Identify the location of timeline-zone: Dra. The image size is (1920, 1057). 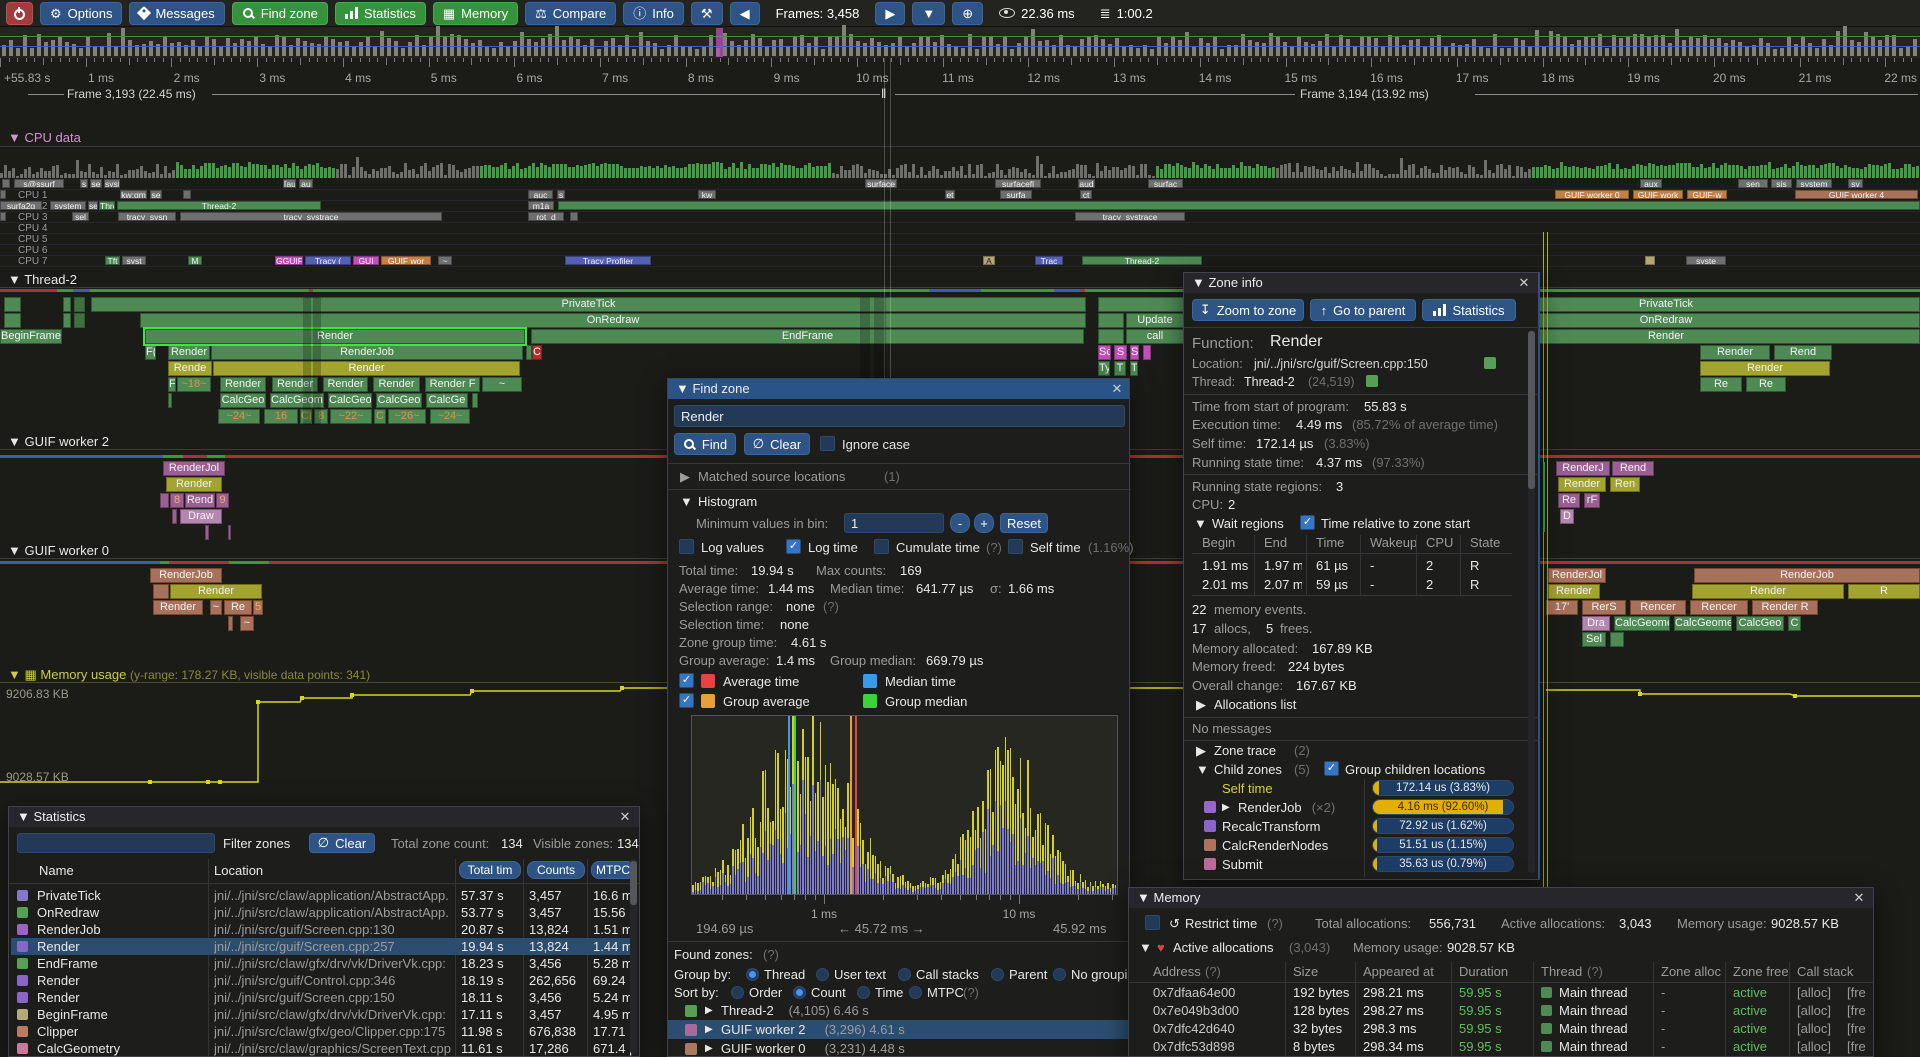
(1596, 623).